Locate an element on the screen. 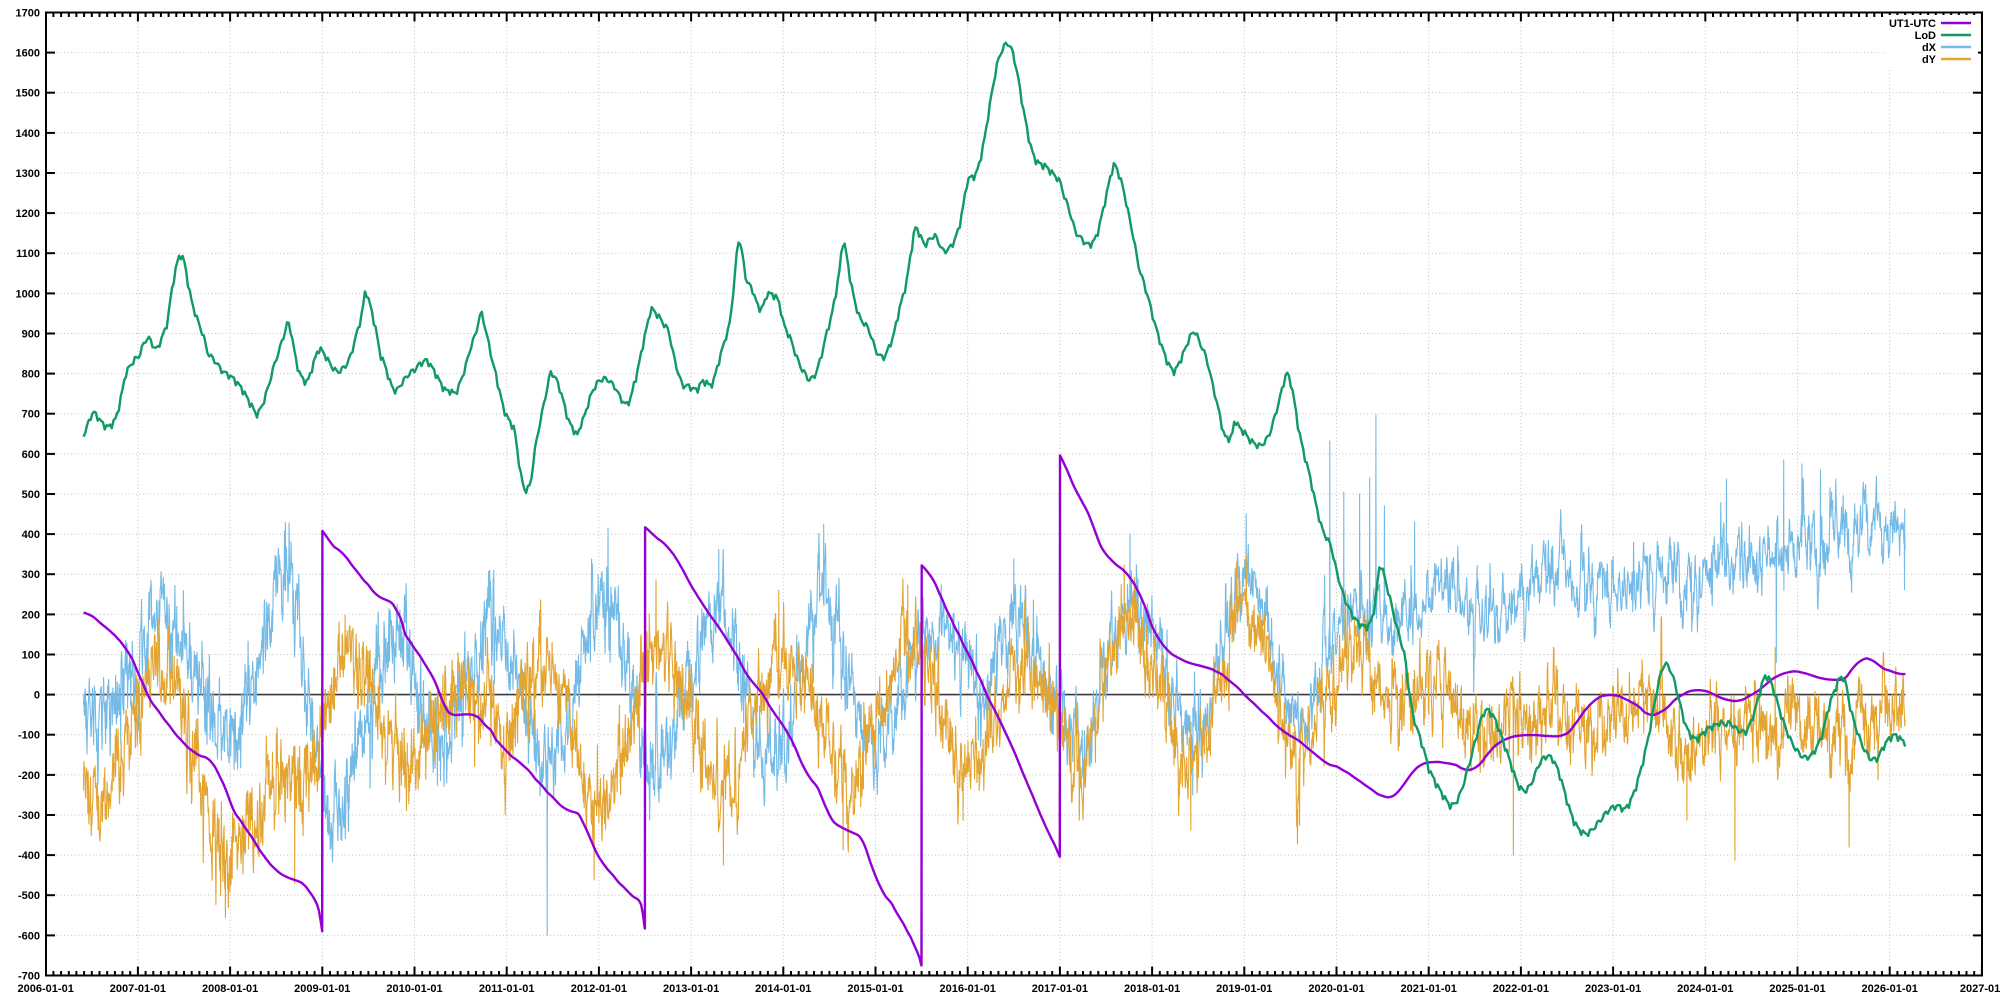 The image size is (2000, 1000). svg-text: 500 is located at coordinates (31, 495).